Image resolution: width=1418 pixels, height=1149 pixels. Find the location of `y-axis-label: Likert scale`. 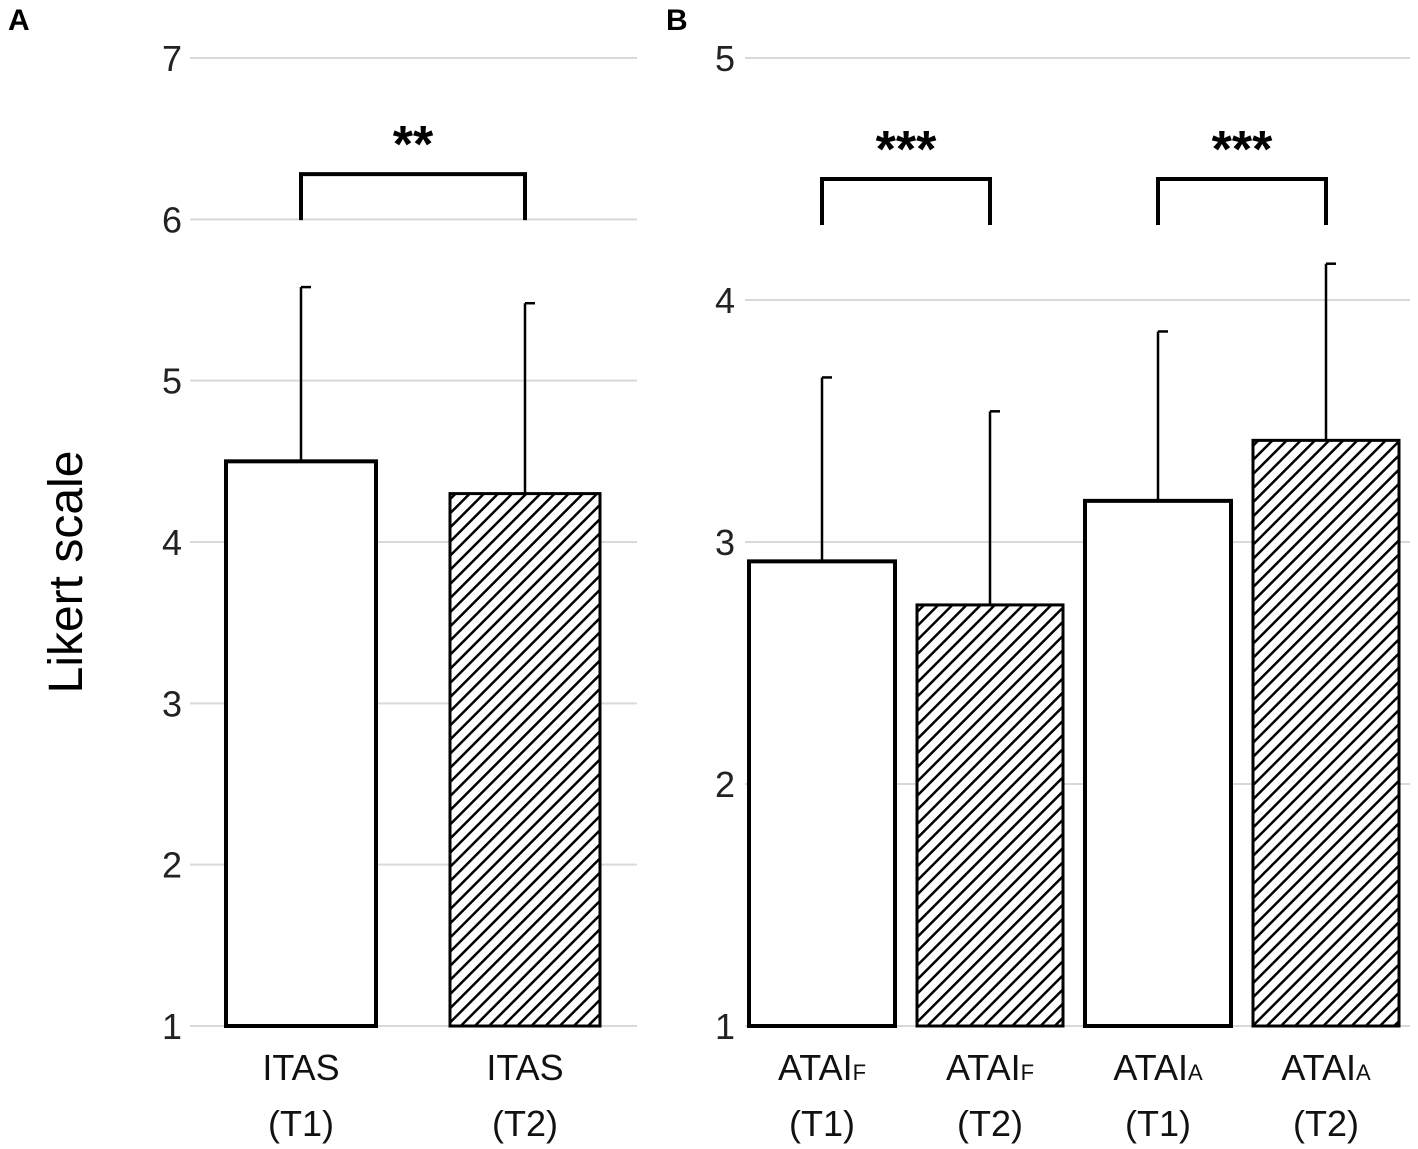

y-axis-label: Likert scale is located at coordinates (66, 572).